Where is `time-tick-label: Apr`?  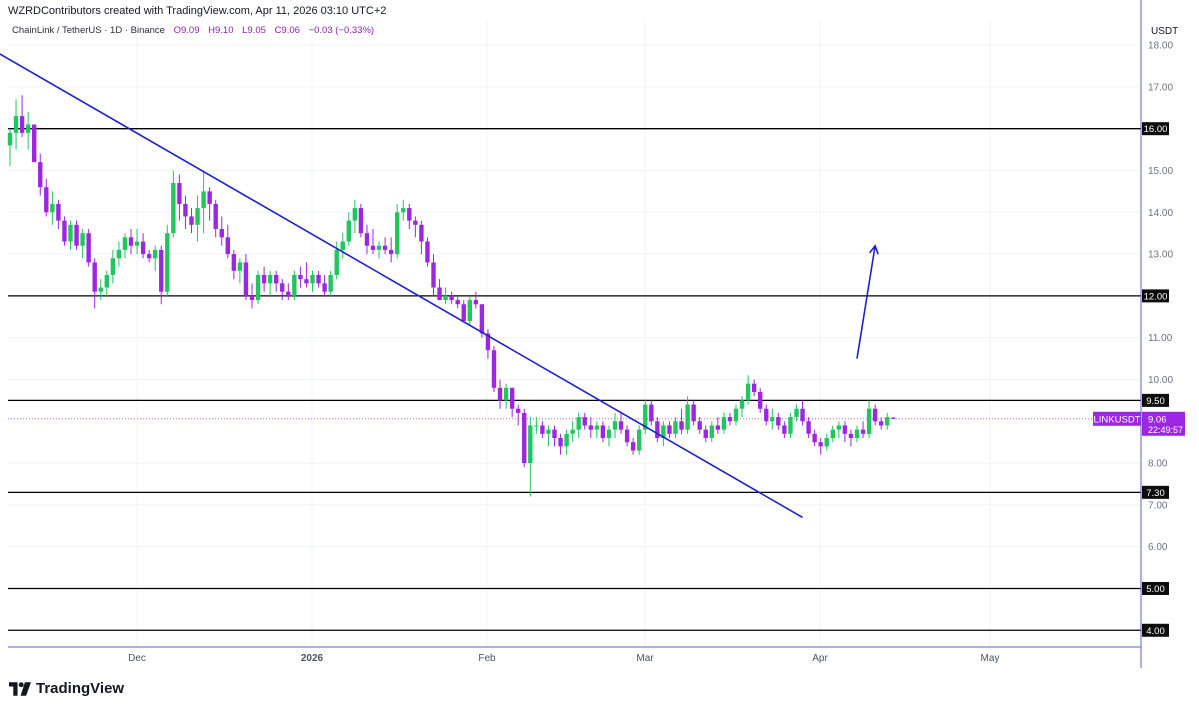
time-tick-label: Apr is located at coordinates (820, 658).